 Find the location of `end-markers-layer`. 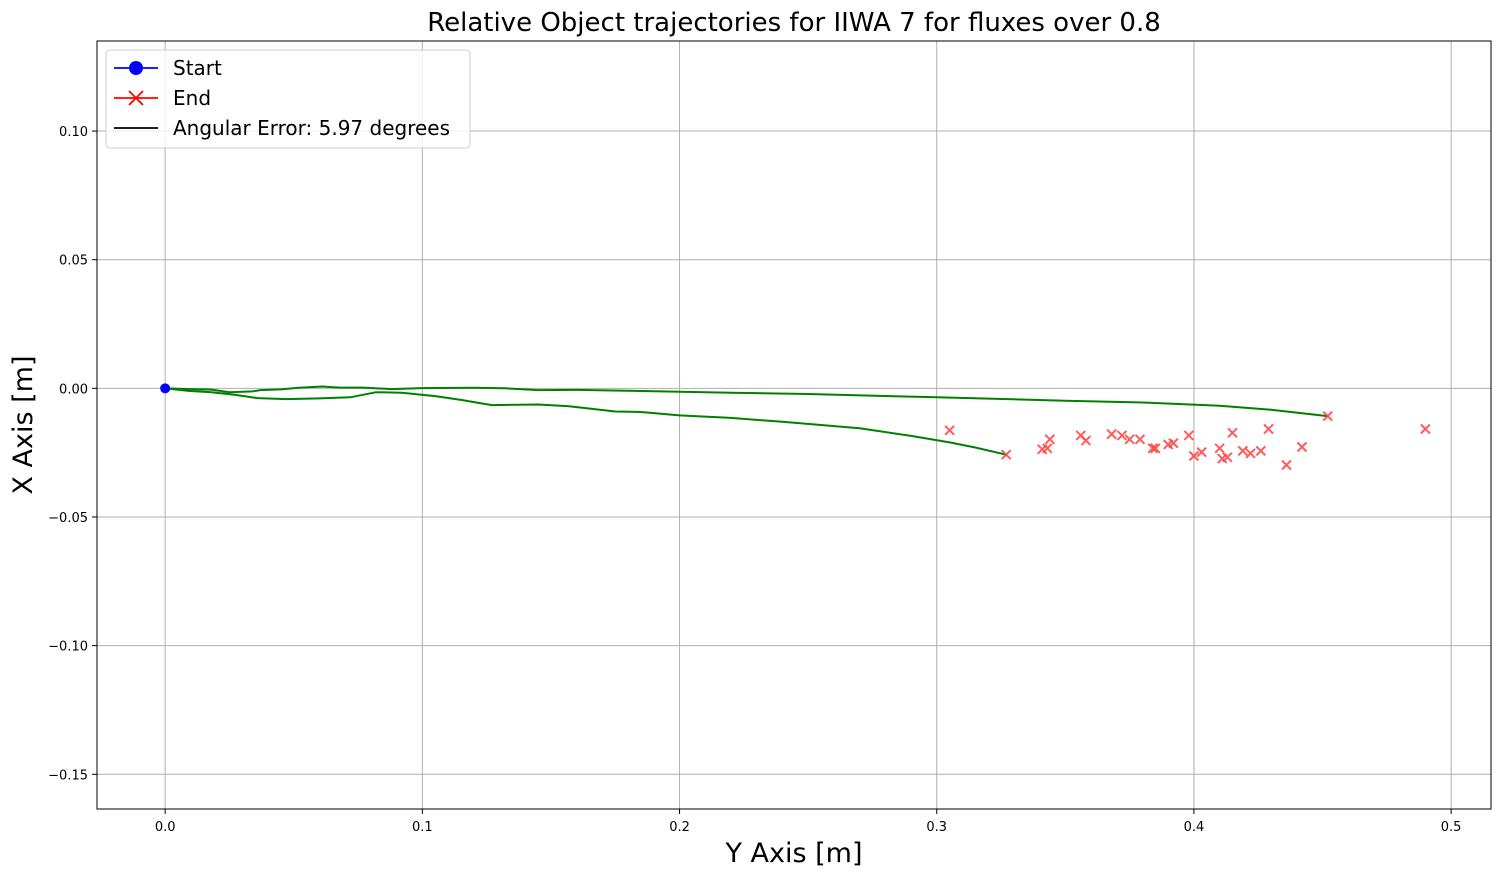

end-markers-layer is located at coordinates (1187, 440).